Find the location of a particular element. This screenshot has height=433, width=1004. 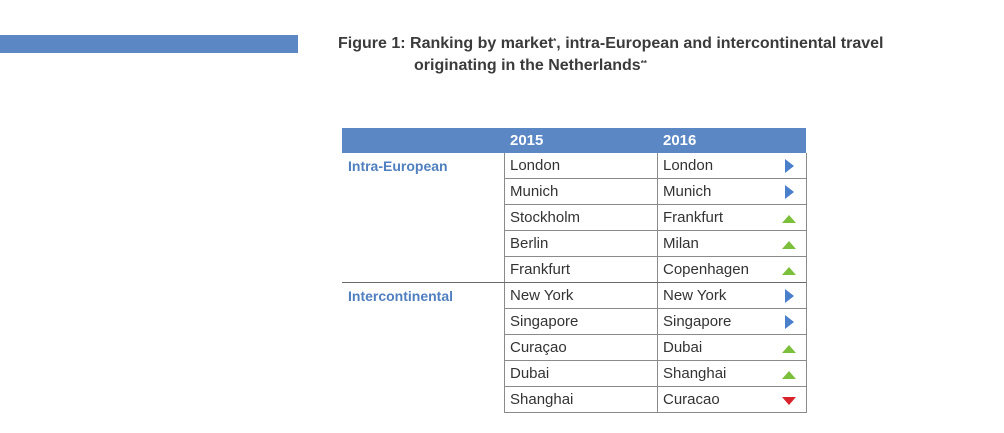

cell-2015-text: Frankfurt is located at coordinates (540, 269).